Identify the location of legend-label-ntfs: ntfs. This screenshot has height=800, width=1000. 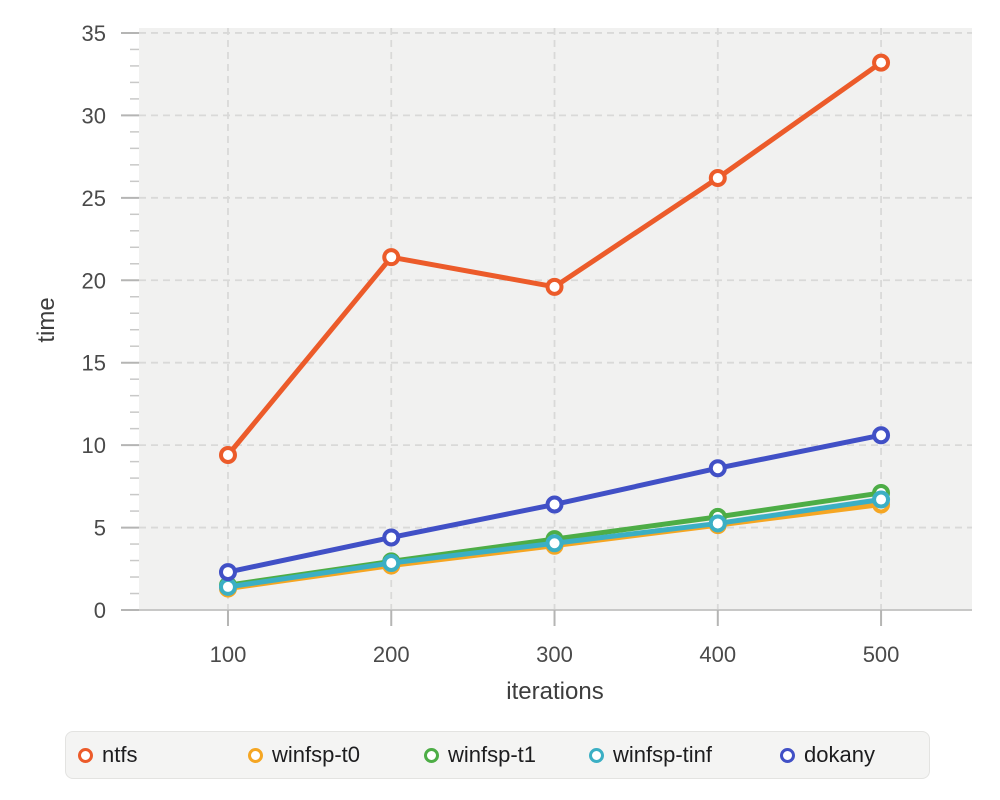
(120, 754).